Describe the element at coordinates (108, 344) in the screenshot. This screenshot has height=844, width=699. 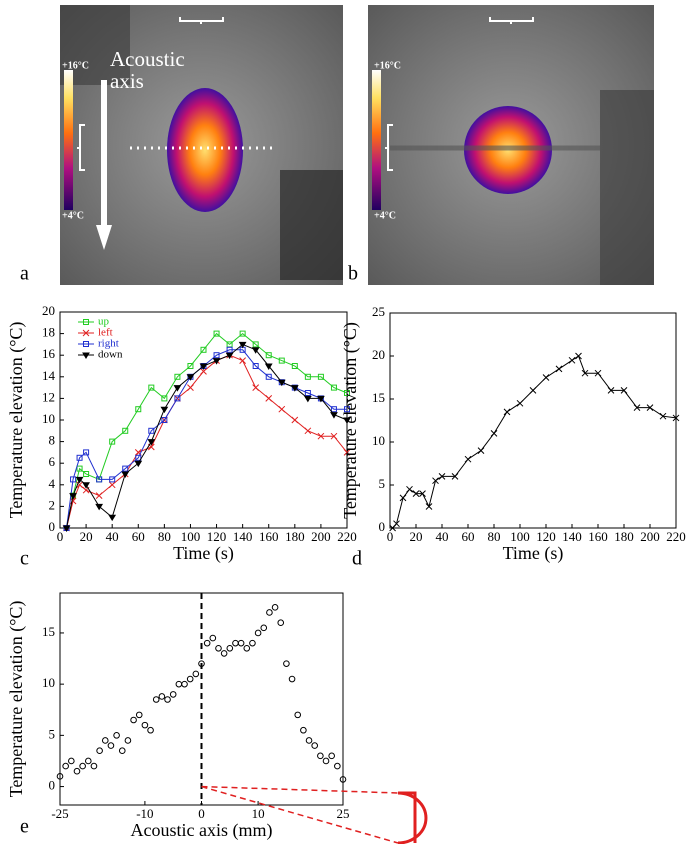
I see `legend-label: right` at that location.